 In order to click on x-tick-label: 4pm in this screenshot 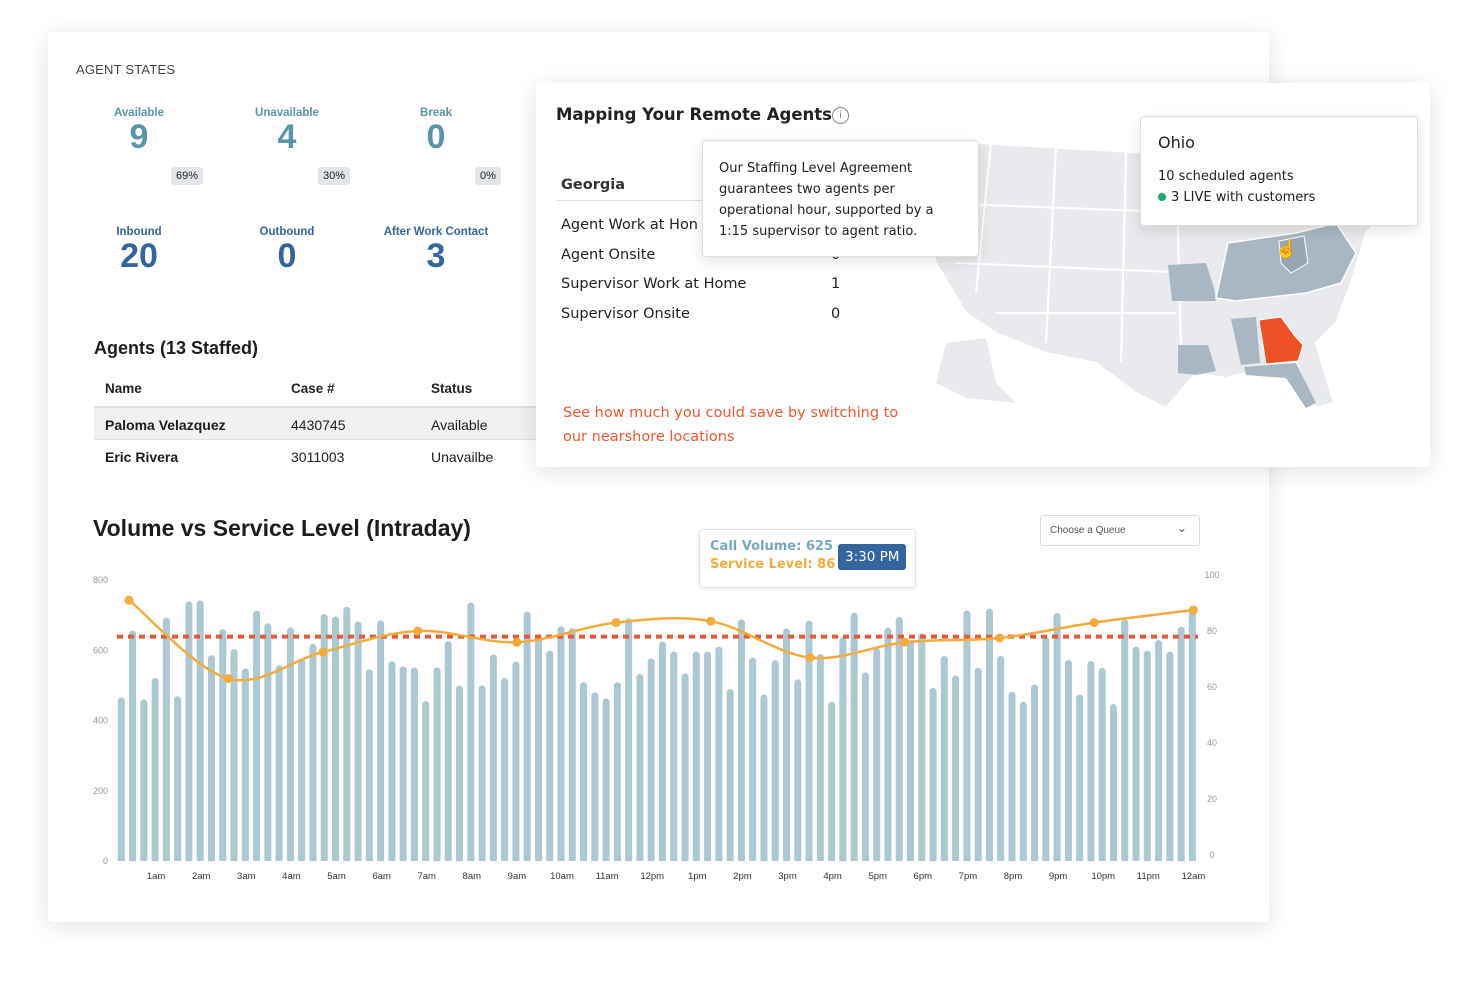, I will do `click(832, 876)`.